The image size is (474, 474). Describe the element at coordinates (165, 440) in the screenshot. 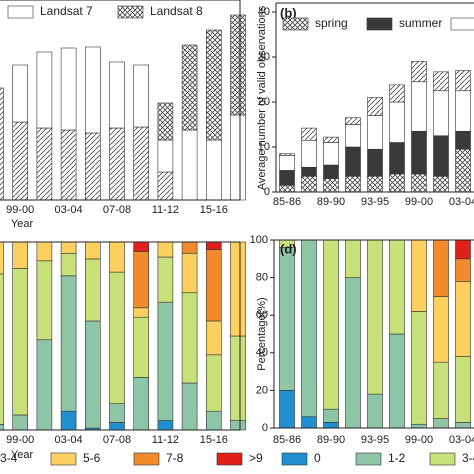

I see `x-tick-label: 11-12` at that location.